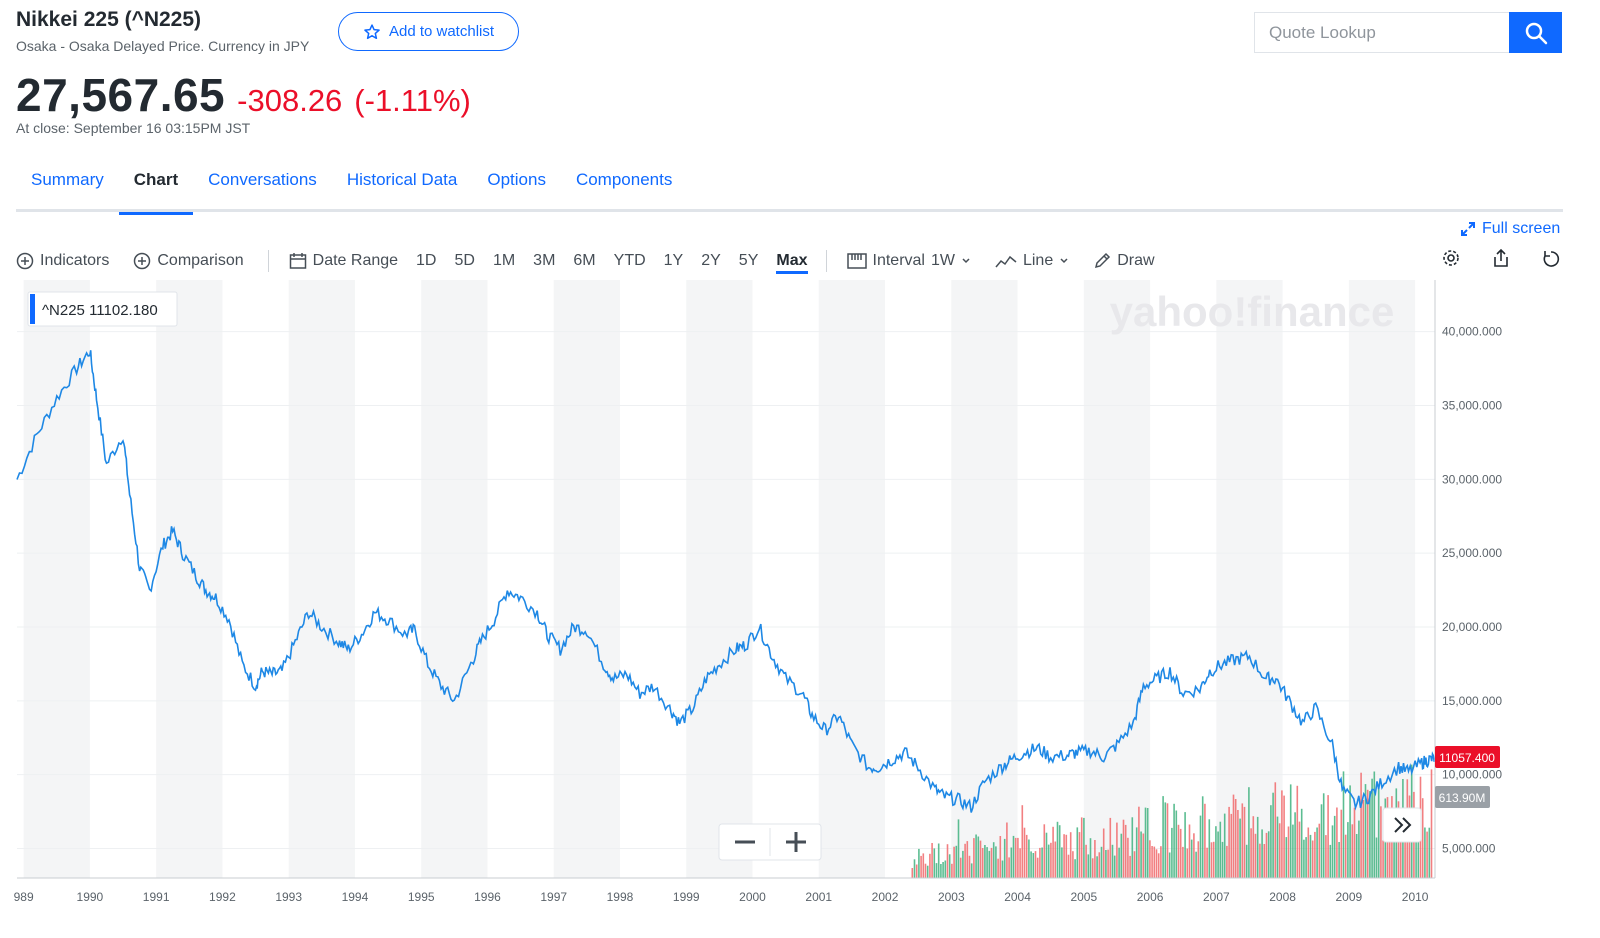 Image resolution: width=1600 pixels, height=938 pixels. Describe the element at coordinates (711, 260) in the screenshot. I see `range-2y: 2Y` at that location.